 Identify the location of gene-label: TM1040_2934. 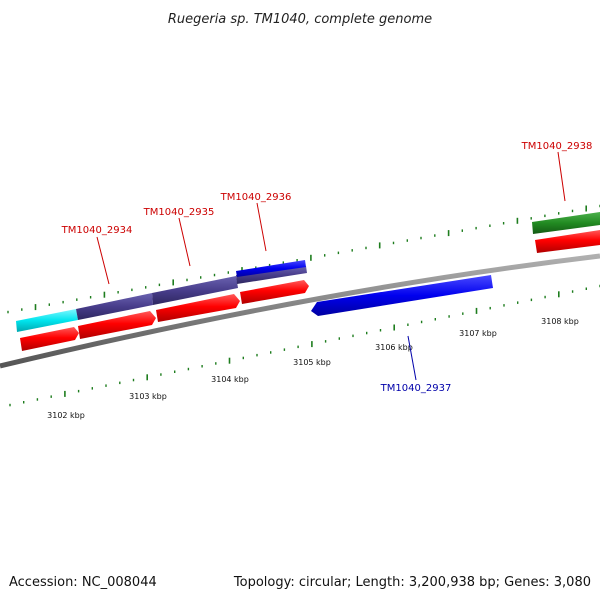
(97, 230).